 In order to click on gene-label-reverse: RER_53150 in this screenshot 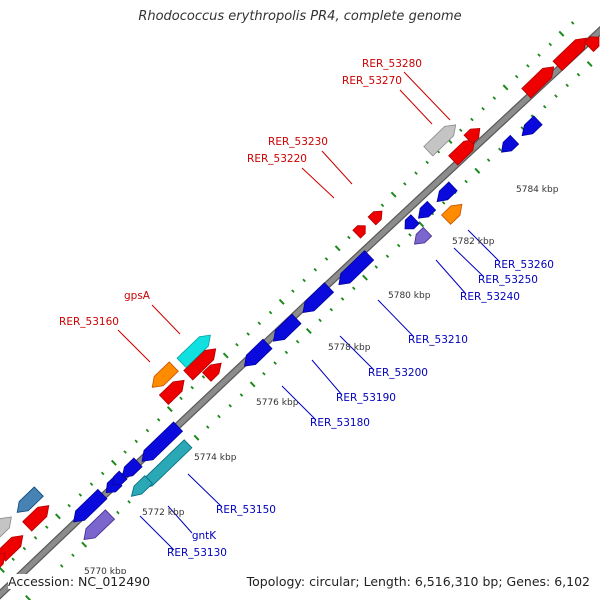, I will do `click(246, 510)`.